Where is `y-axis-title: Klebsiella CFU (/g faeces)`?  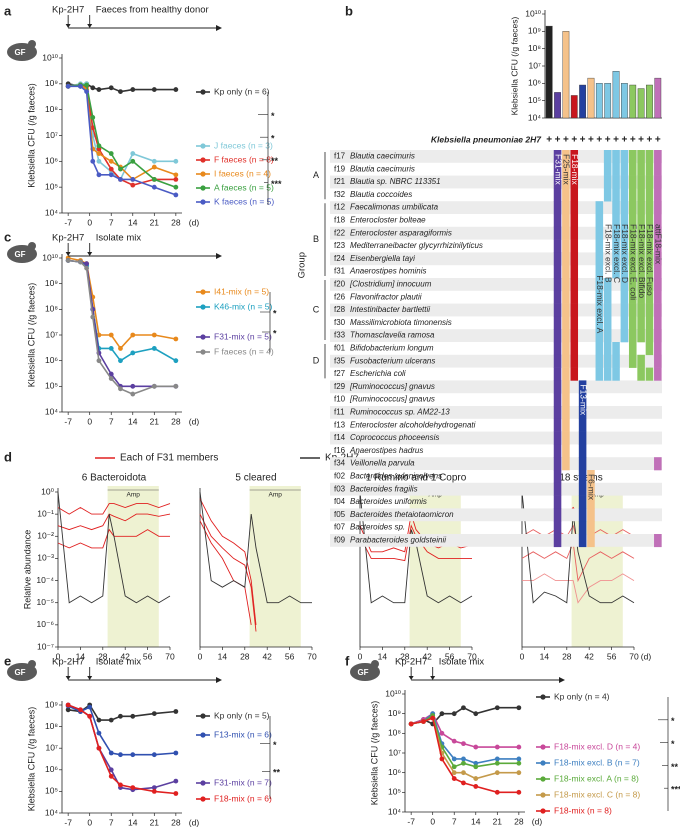
y-axis-title: Klebsiella CFU (/g faeces) is located at coordinates (31, 759).